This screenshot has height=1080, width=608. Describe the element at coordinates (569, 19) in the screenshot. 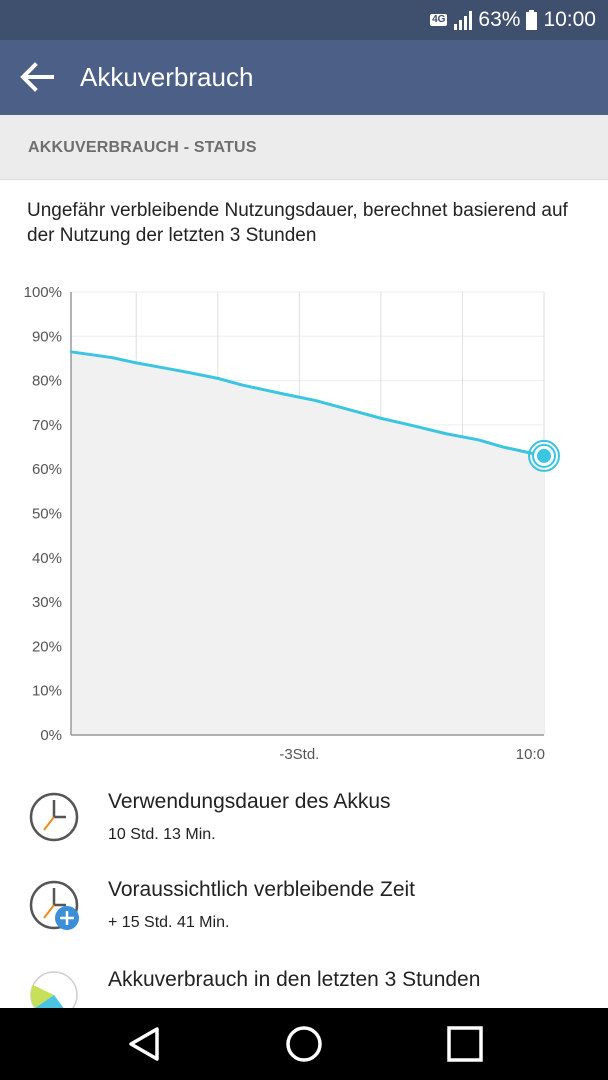

I see `clock-time: 10:00` at that location.